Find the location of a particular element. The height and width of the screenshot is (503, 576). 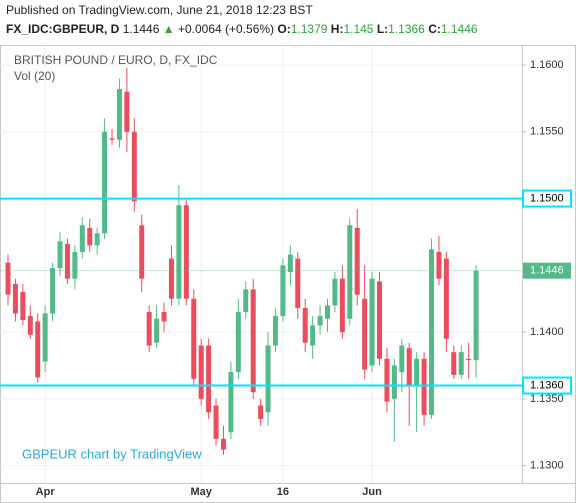

c-label: C: is located at coordinates (434, 29).